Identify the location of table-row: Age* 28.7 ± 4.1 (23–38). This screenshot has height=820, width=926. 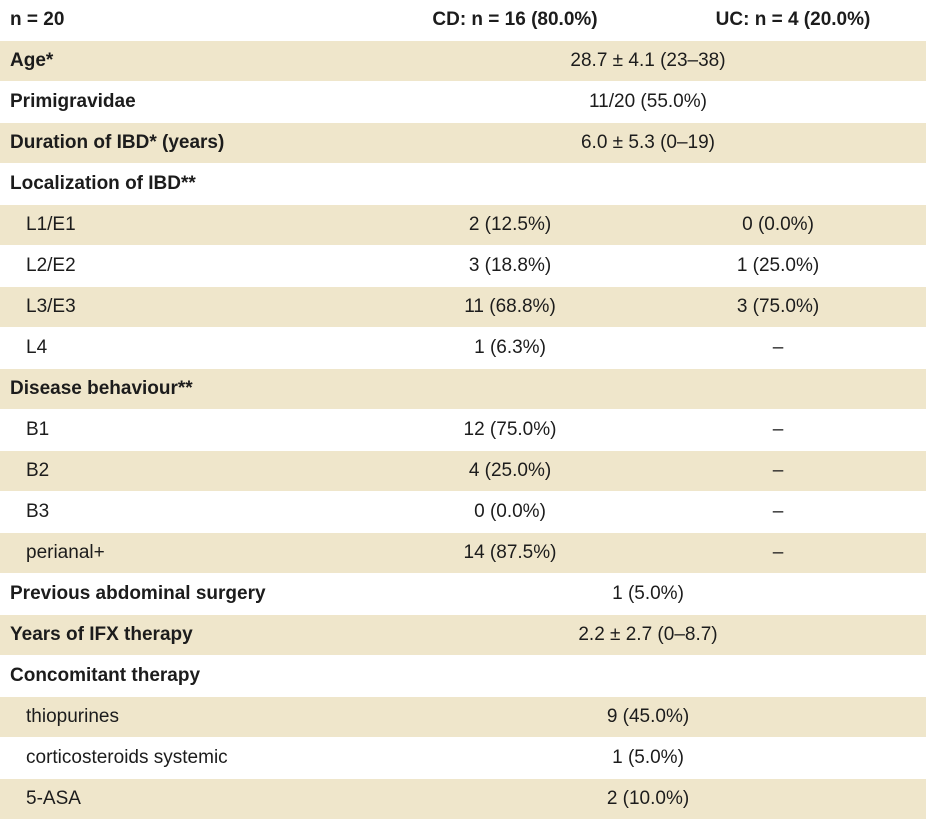
(463, 61).